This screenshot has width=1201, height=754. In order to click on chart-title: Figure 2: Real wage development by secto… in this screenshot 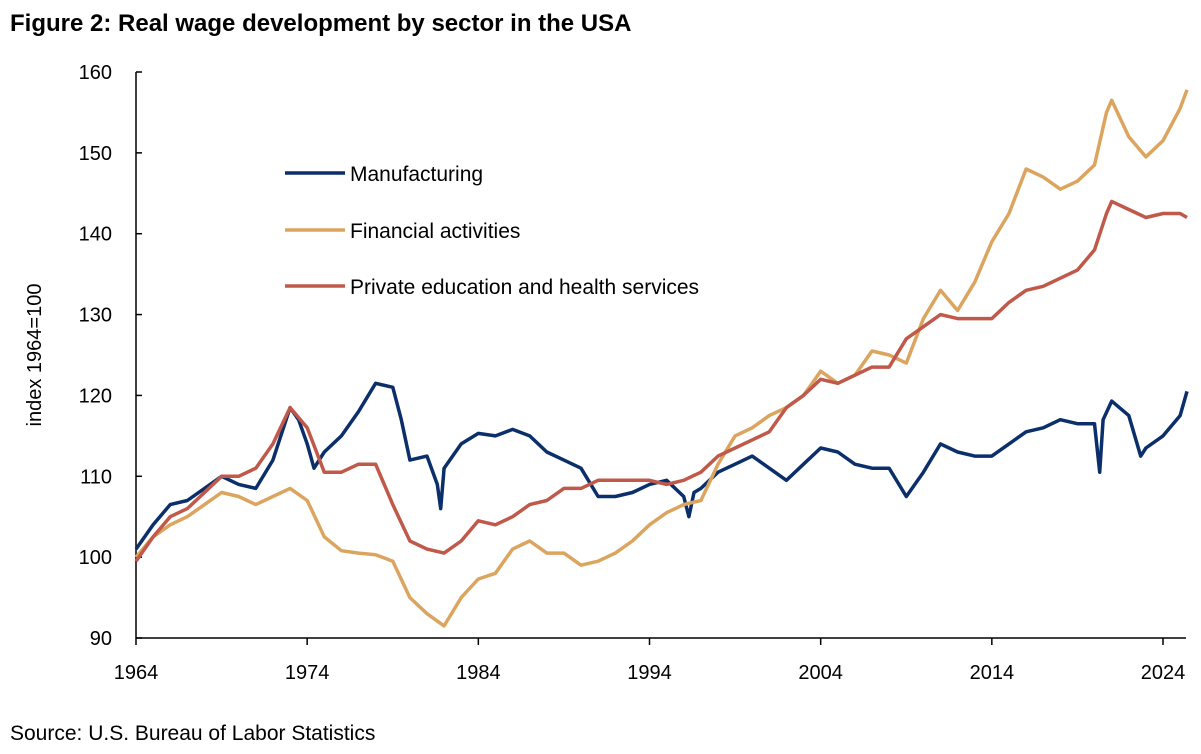, I will do `click(321, 23)`.